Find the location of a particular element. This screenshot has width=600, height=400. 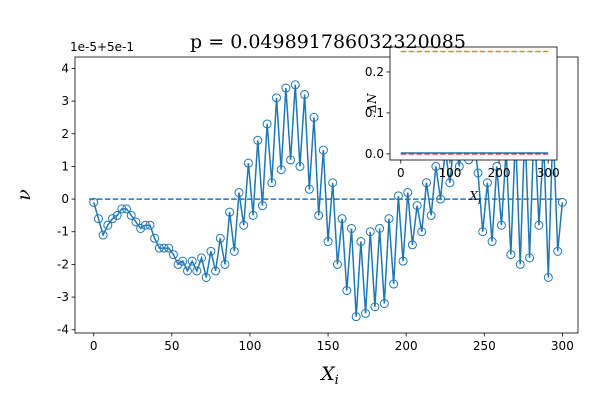

y-tick-label: -2 is located at coordinates (63, 264).